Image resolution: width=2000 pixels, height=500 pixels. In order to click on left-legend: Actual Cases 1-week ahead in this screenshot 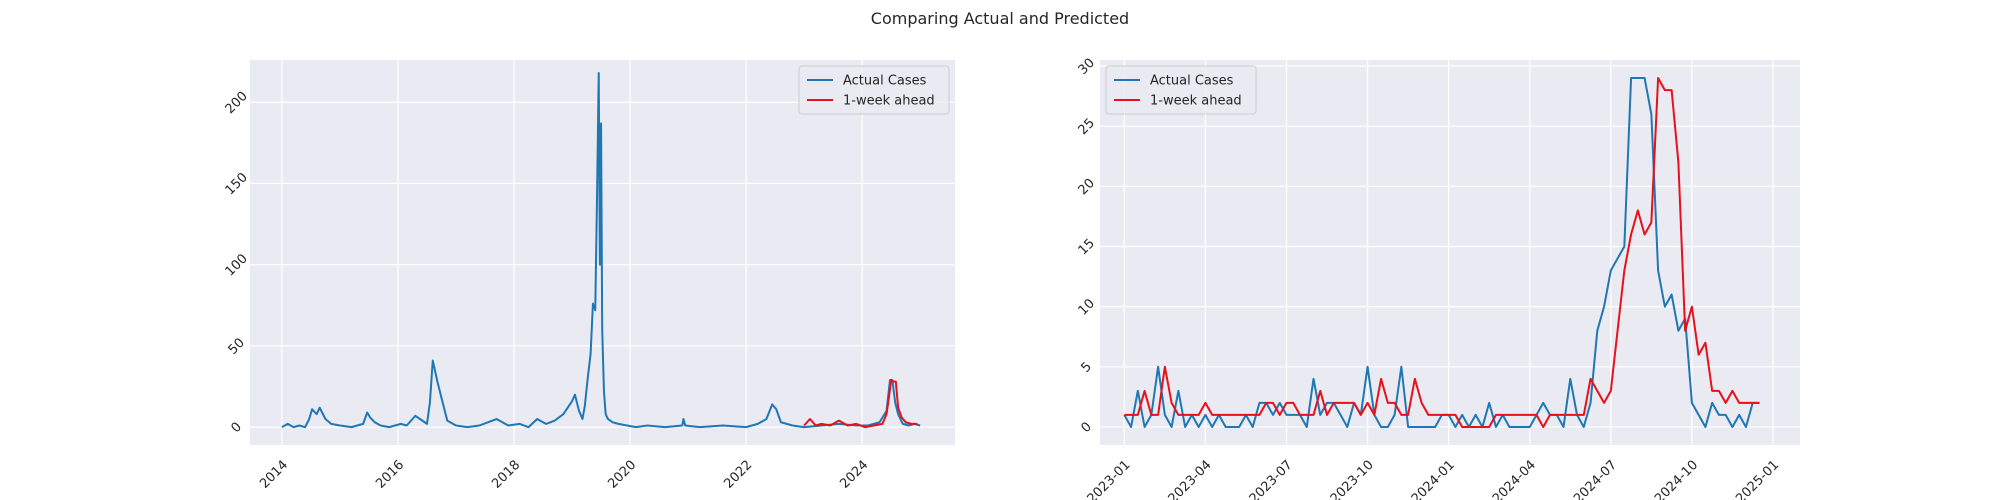, I will do `click(874, 90)`.